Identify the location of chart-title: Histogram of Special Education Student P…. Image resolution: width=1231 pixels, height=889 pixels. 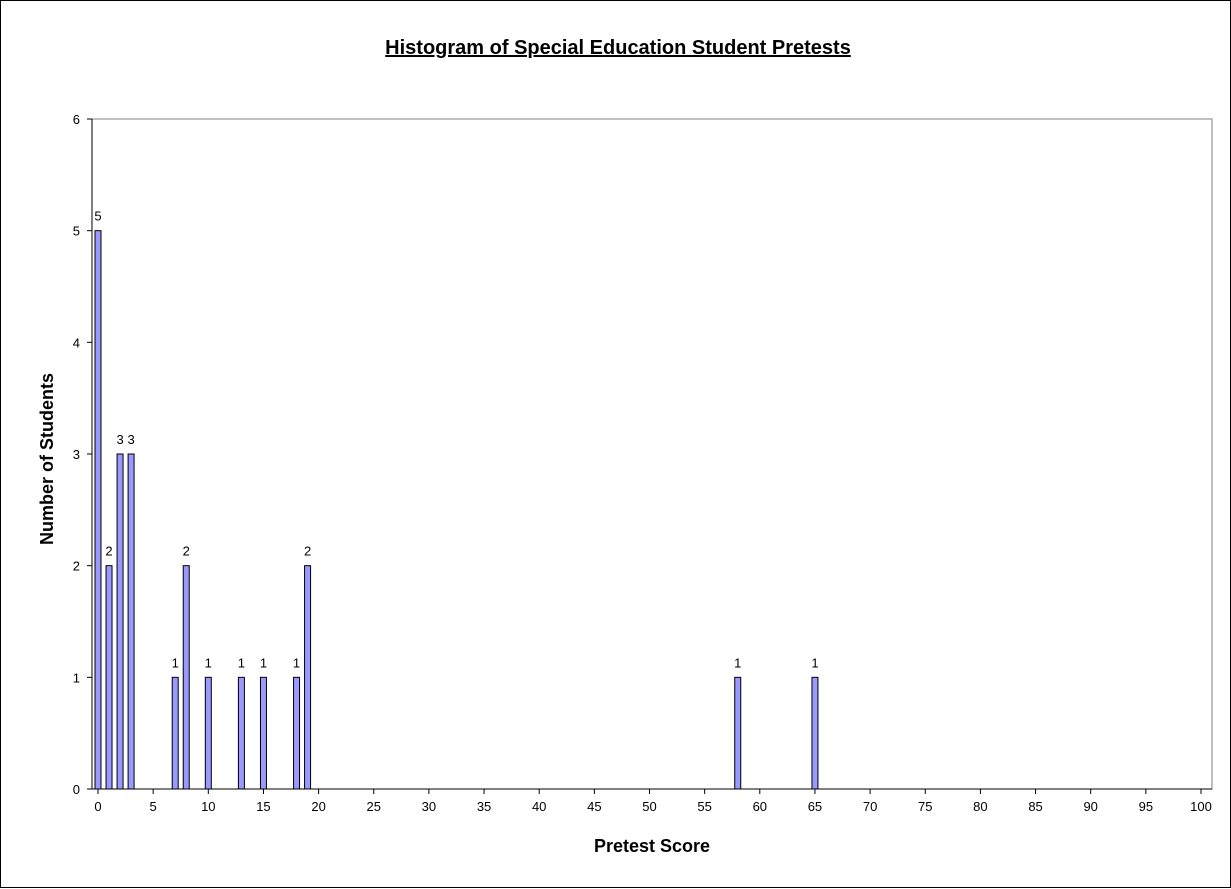
(618, 48).